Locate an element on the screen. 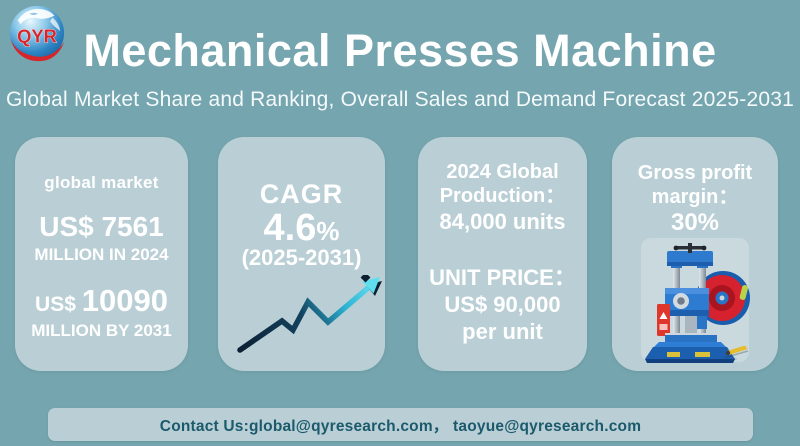  card-cagr: CAGR 4.6% (2025-2031) is located at coordinates (301, 254).